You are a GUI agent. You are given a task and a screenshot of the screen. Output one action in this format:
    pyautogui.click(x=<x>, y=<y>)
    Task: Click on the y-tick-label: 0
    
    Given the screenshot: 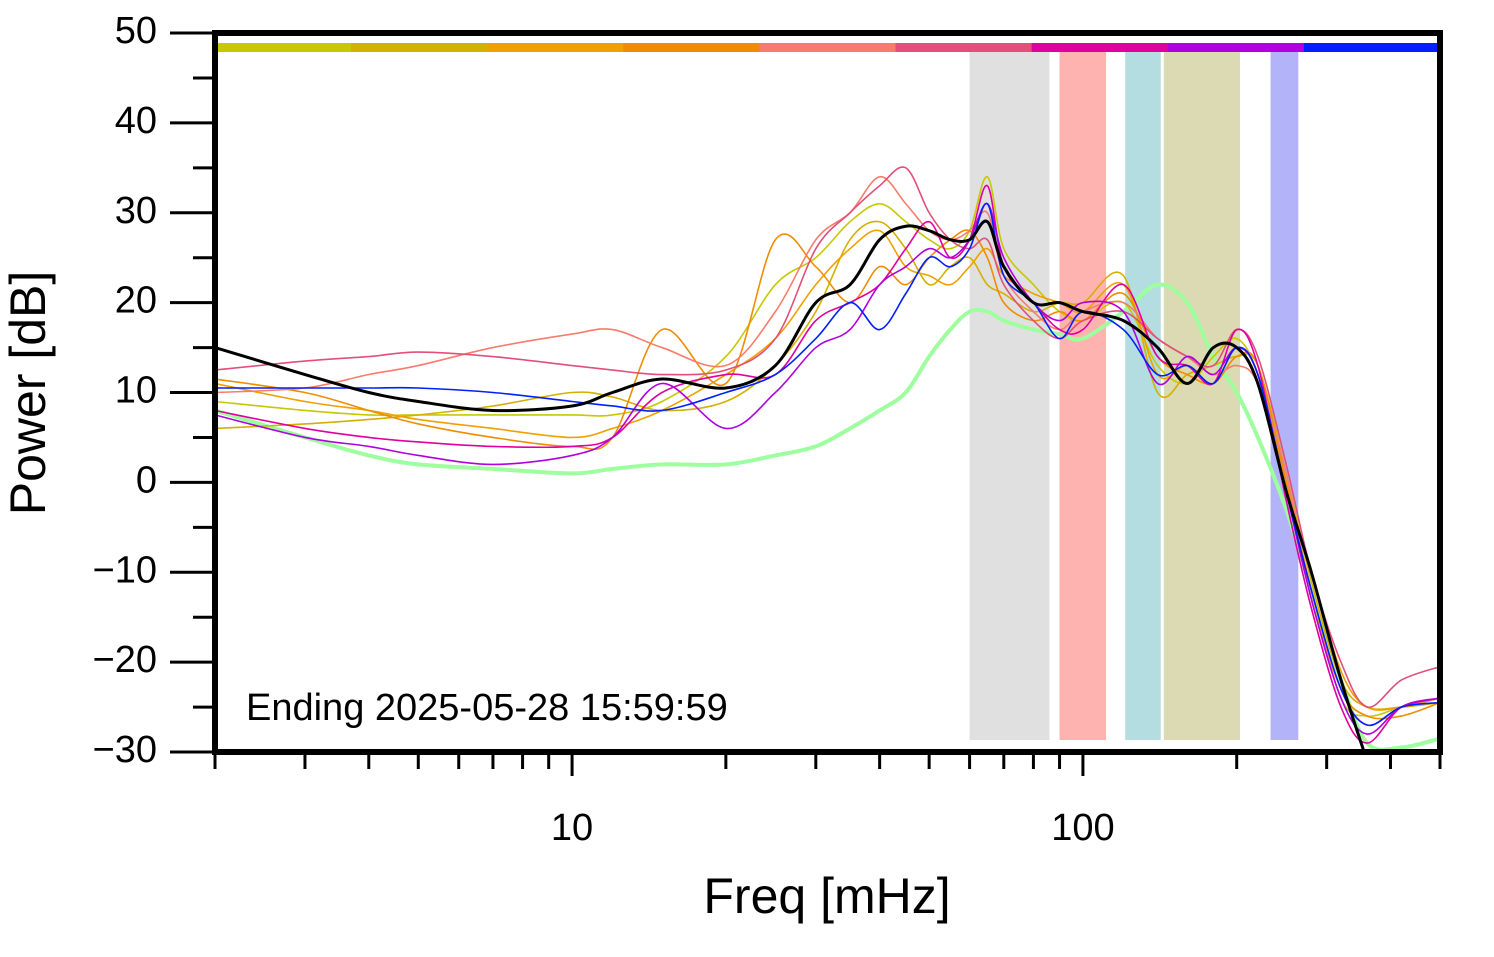 What is the action you would take?
    pyautogui.click(x=146, y=480)
    